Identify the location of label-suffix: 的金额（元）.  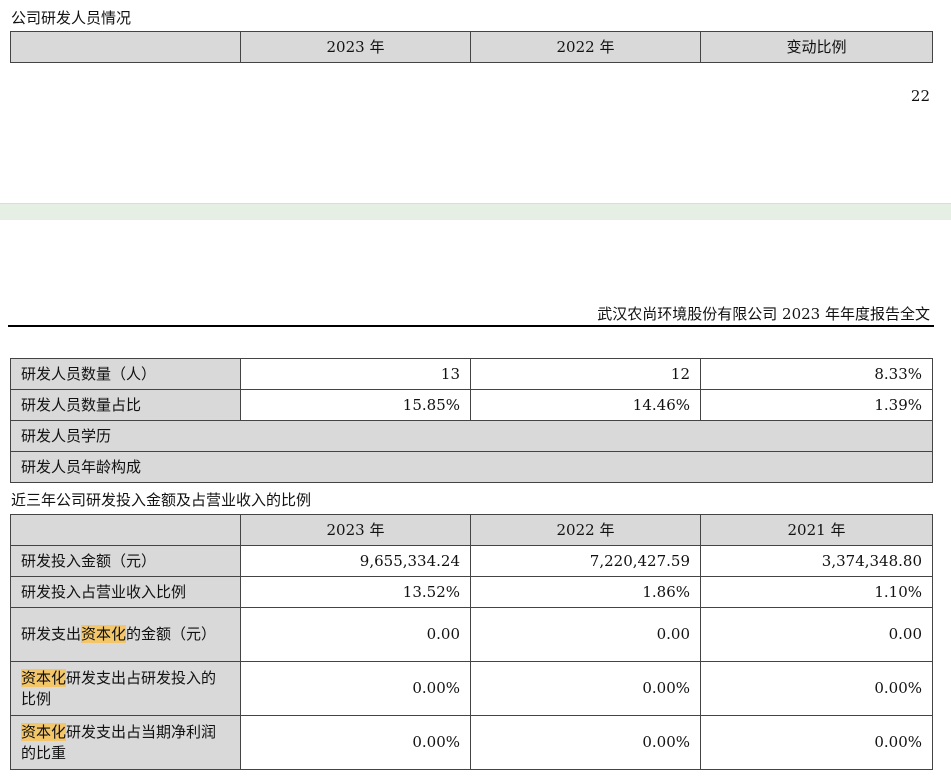
(171, 634).